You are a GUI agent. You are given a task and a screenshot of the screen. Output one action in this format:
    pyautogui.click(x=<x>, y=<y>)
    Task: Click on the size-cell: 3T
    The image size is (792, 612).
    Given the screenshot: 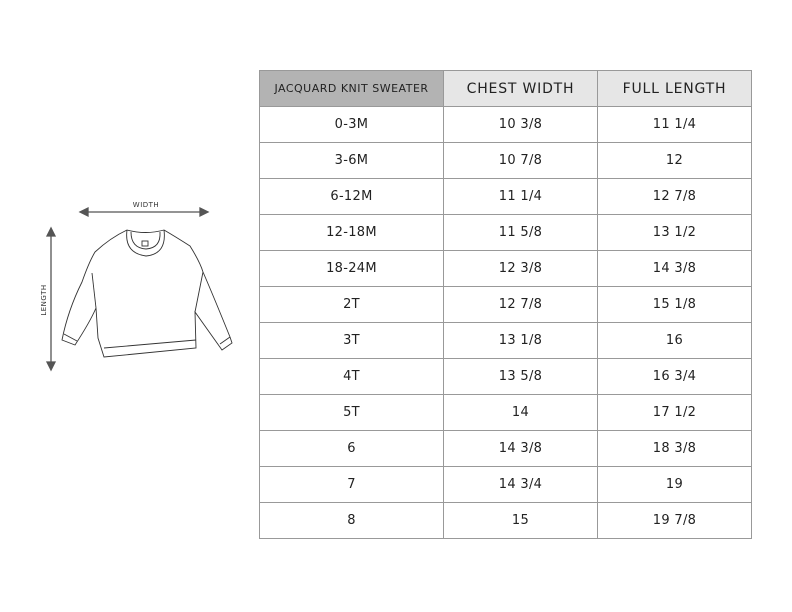 What is the action you would take?
    pyautogui.click(x=351, y=340)
    